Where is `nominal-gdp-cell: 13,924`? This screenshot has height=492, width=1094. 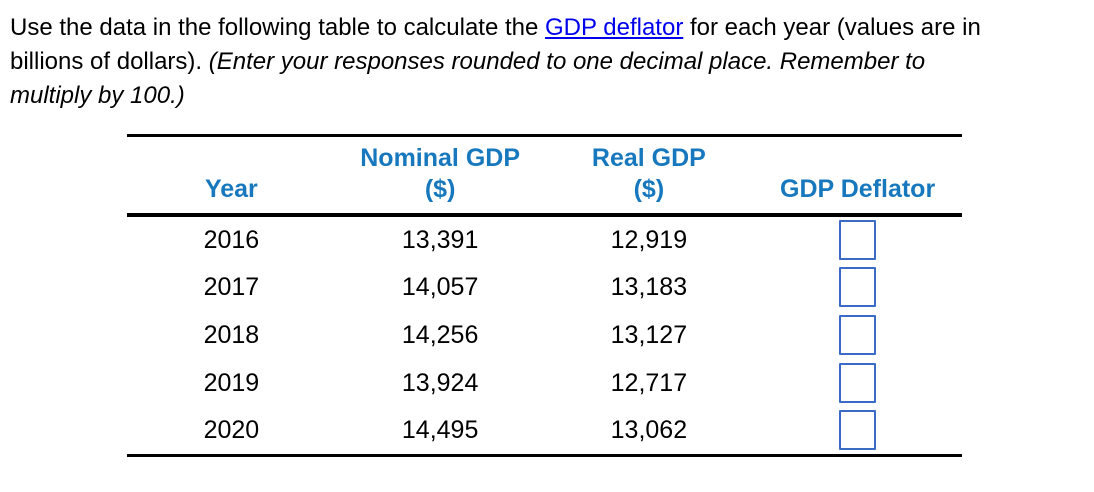
nominal-gdp-cell: 13,924 is located at coordinates (440, 382).